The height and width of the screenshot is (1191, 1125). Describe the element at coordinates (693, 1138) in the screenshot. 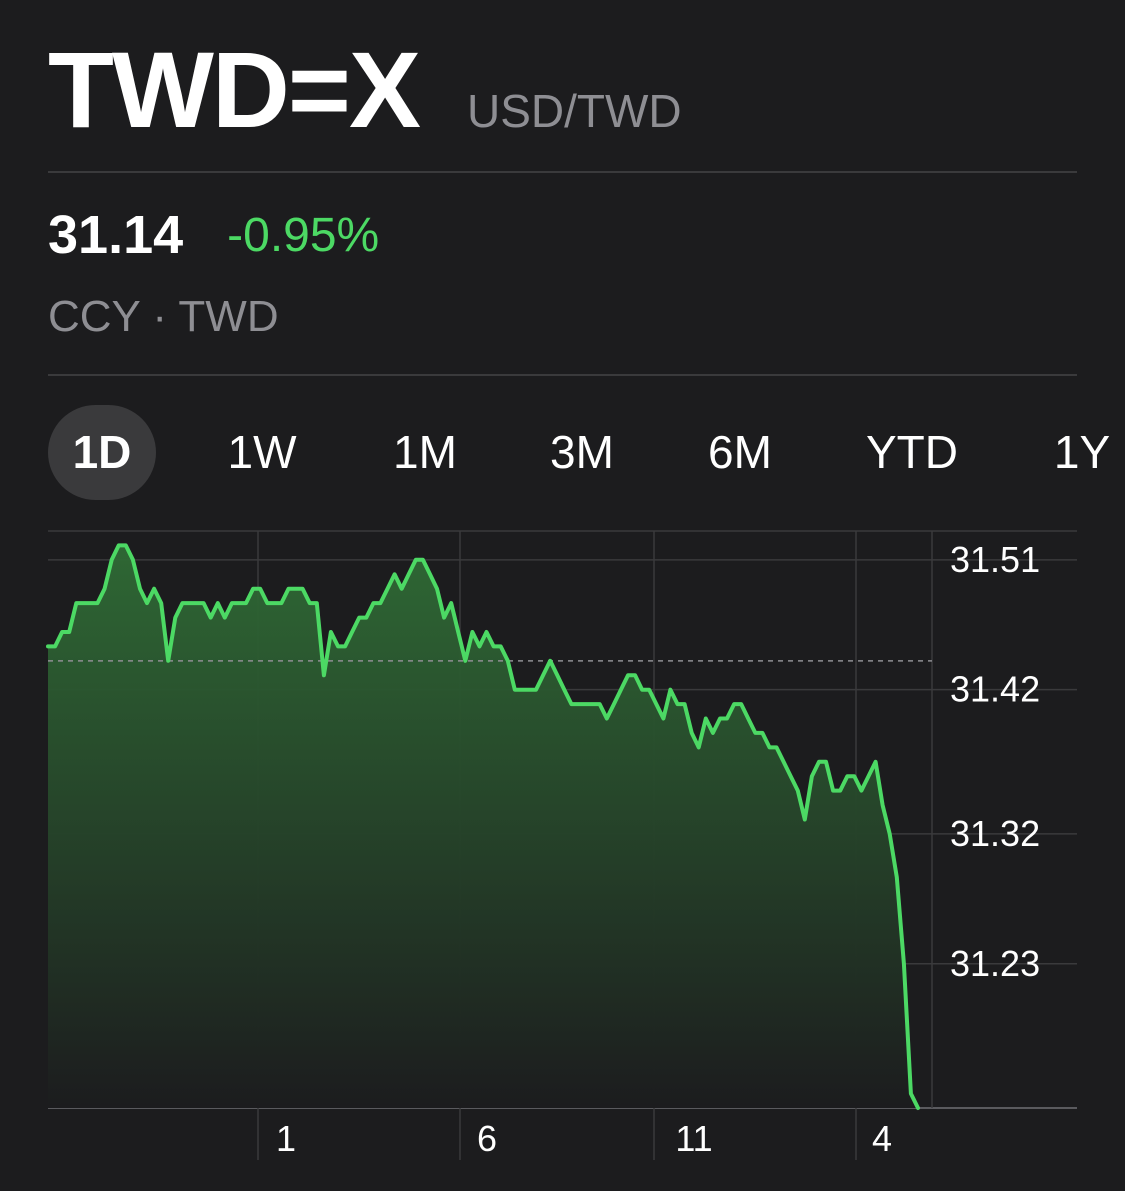

I see `x-tick-label: 11` at that location.